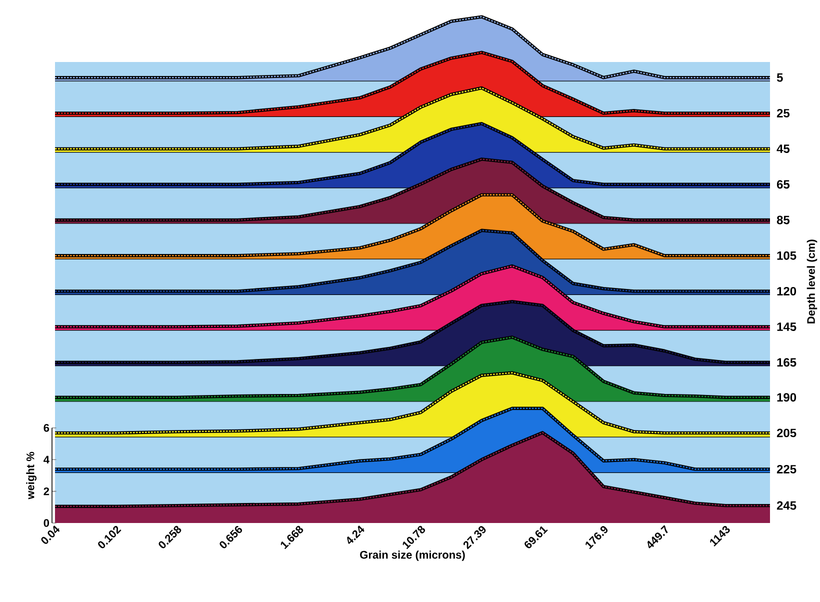  Describe the element at coordinates (786, 326) in the screenshot. I see `series-label: 145` at that location.